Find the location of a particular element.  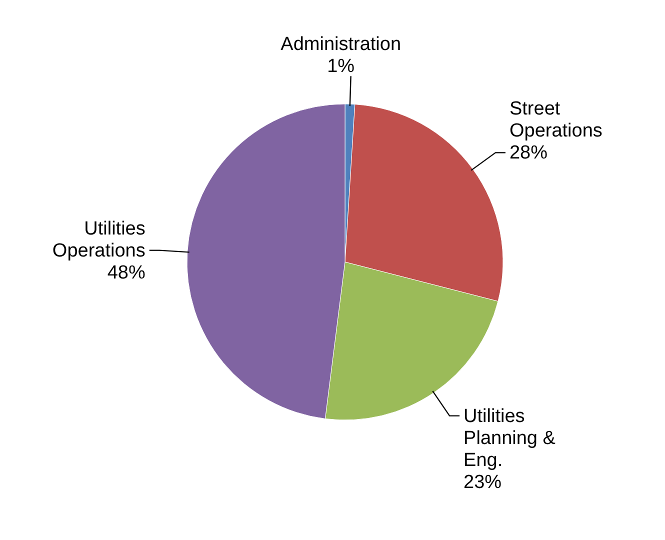

data-label: 1% is located at coordinates (341, 67).